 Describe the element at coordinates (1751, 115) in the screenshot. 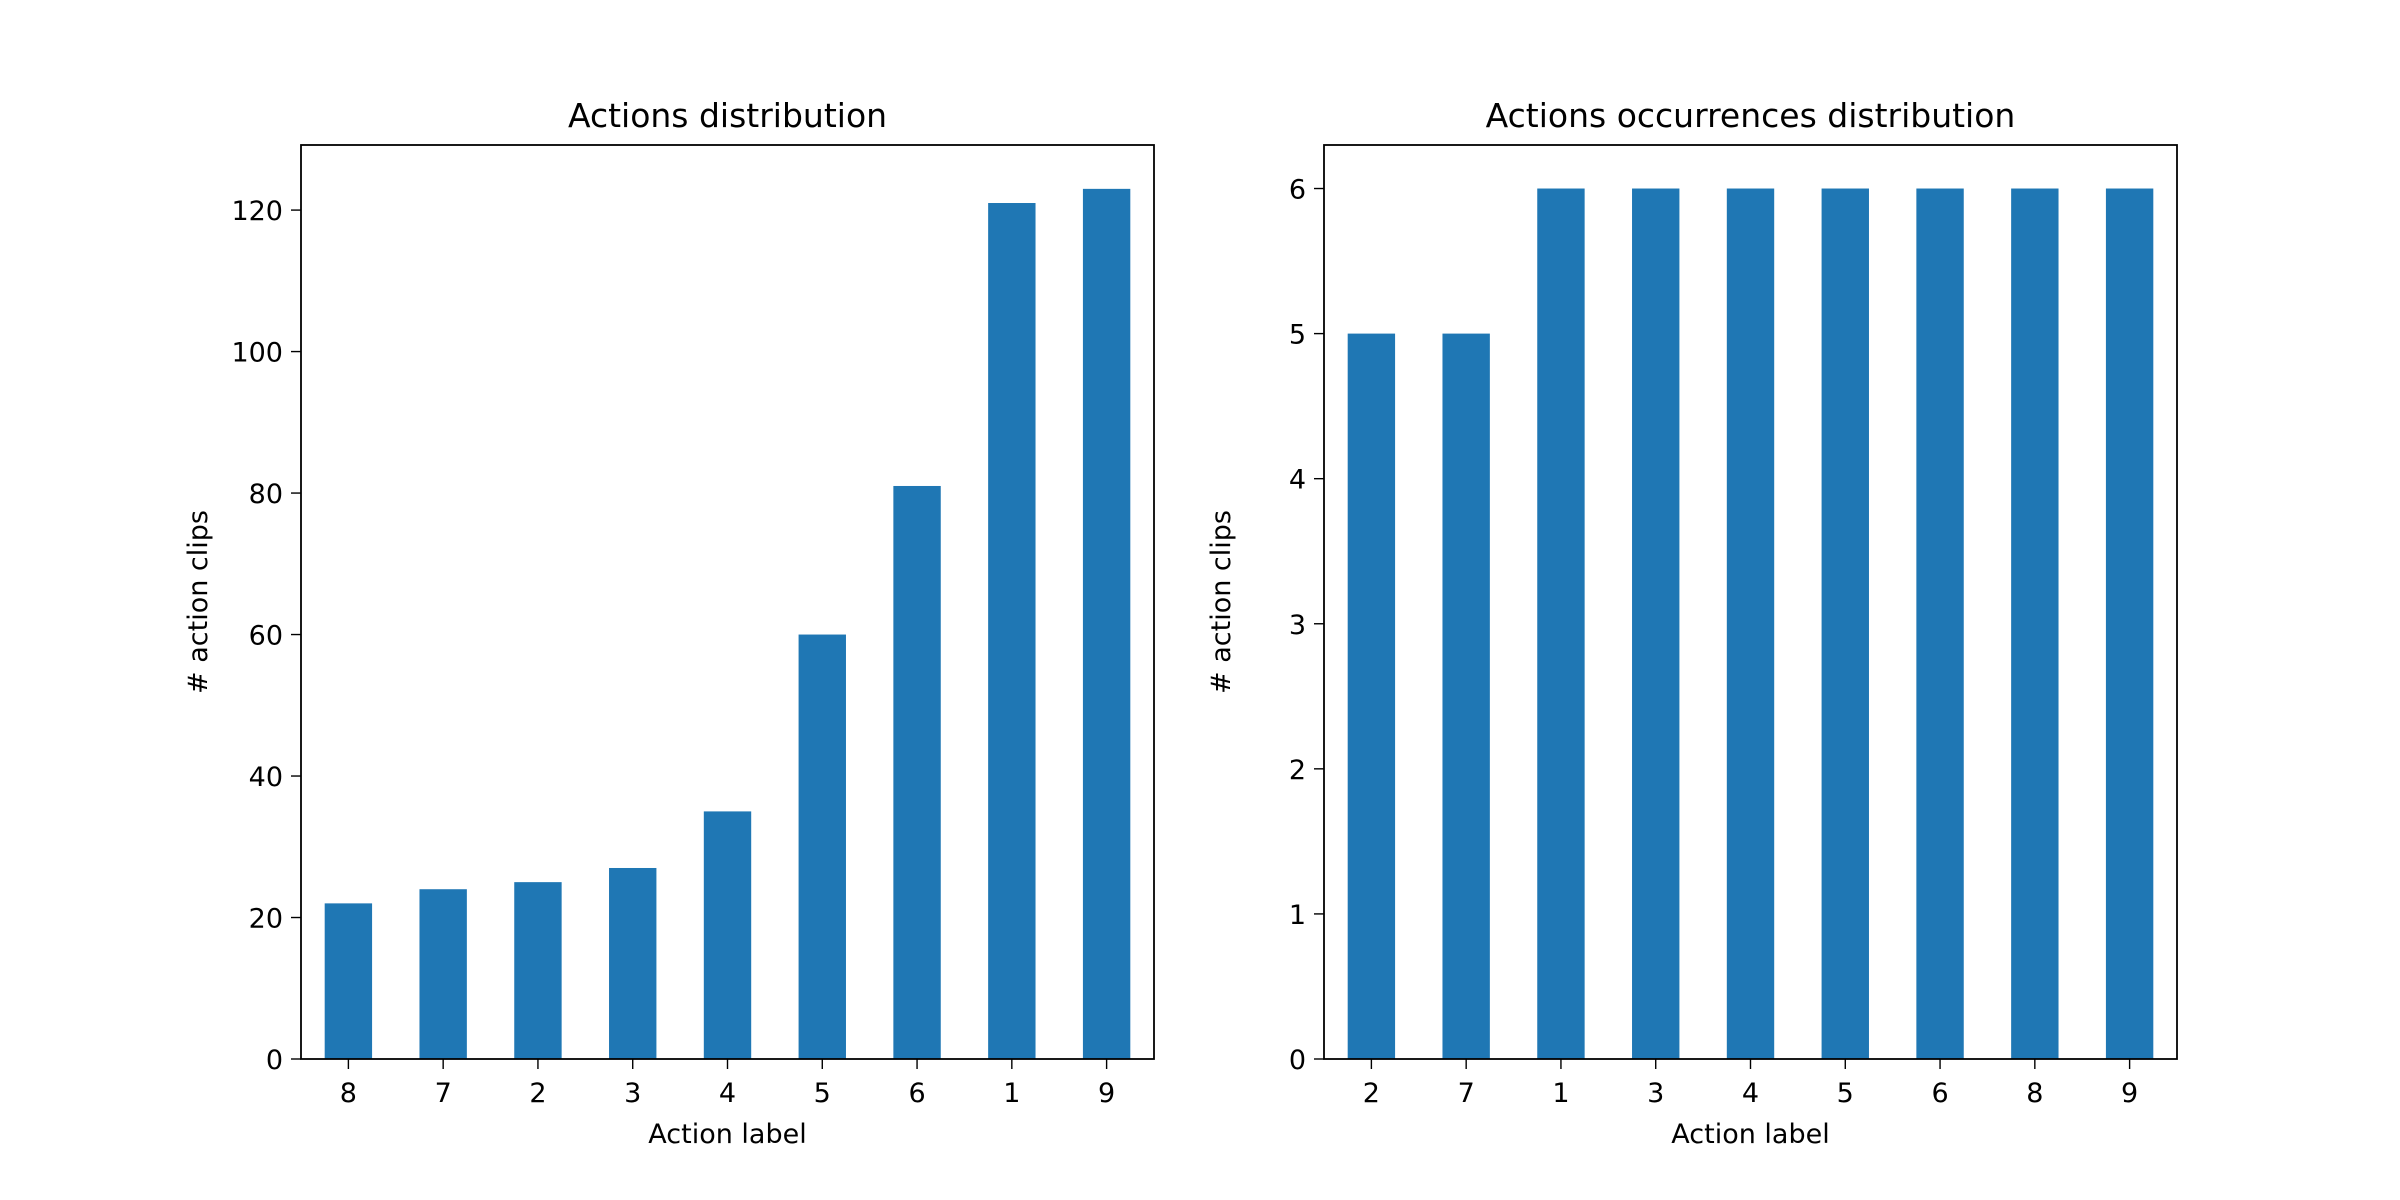

I see `chart-title: Actions occurrences distribution` at that location.